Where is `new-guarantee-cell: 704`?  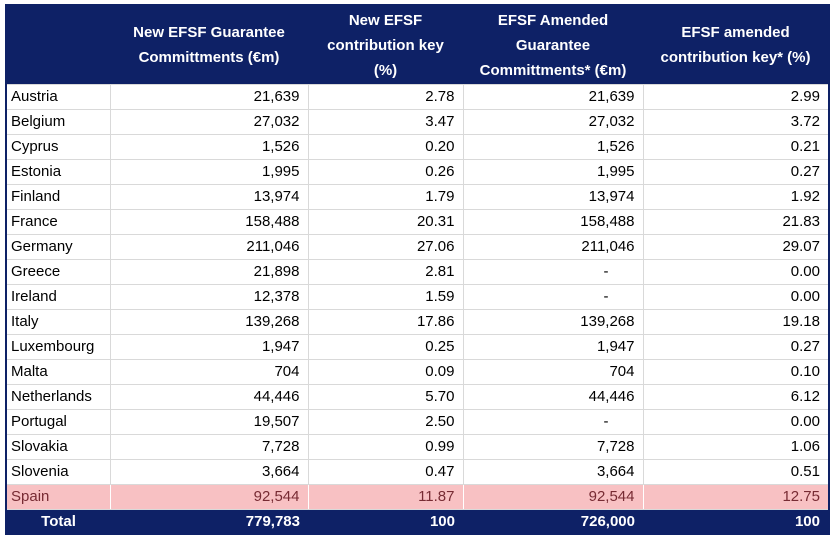
new-guarantee-cell: 704 is located at coordinates (209, 372).